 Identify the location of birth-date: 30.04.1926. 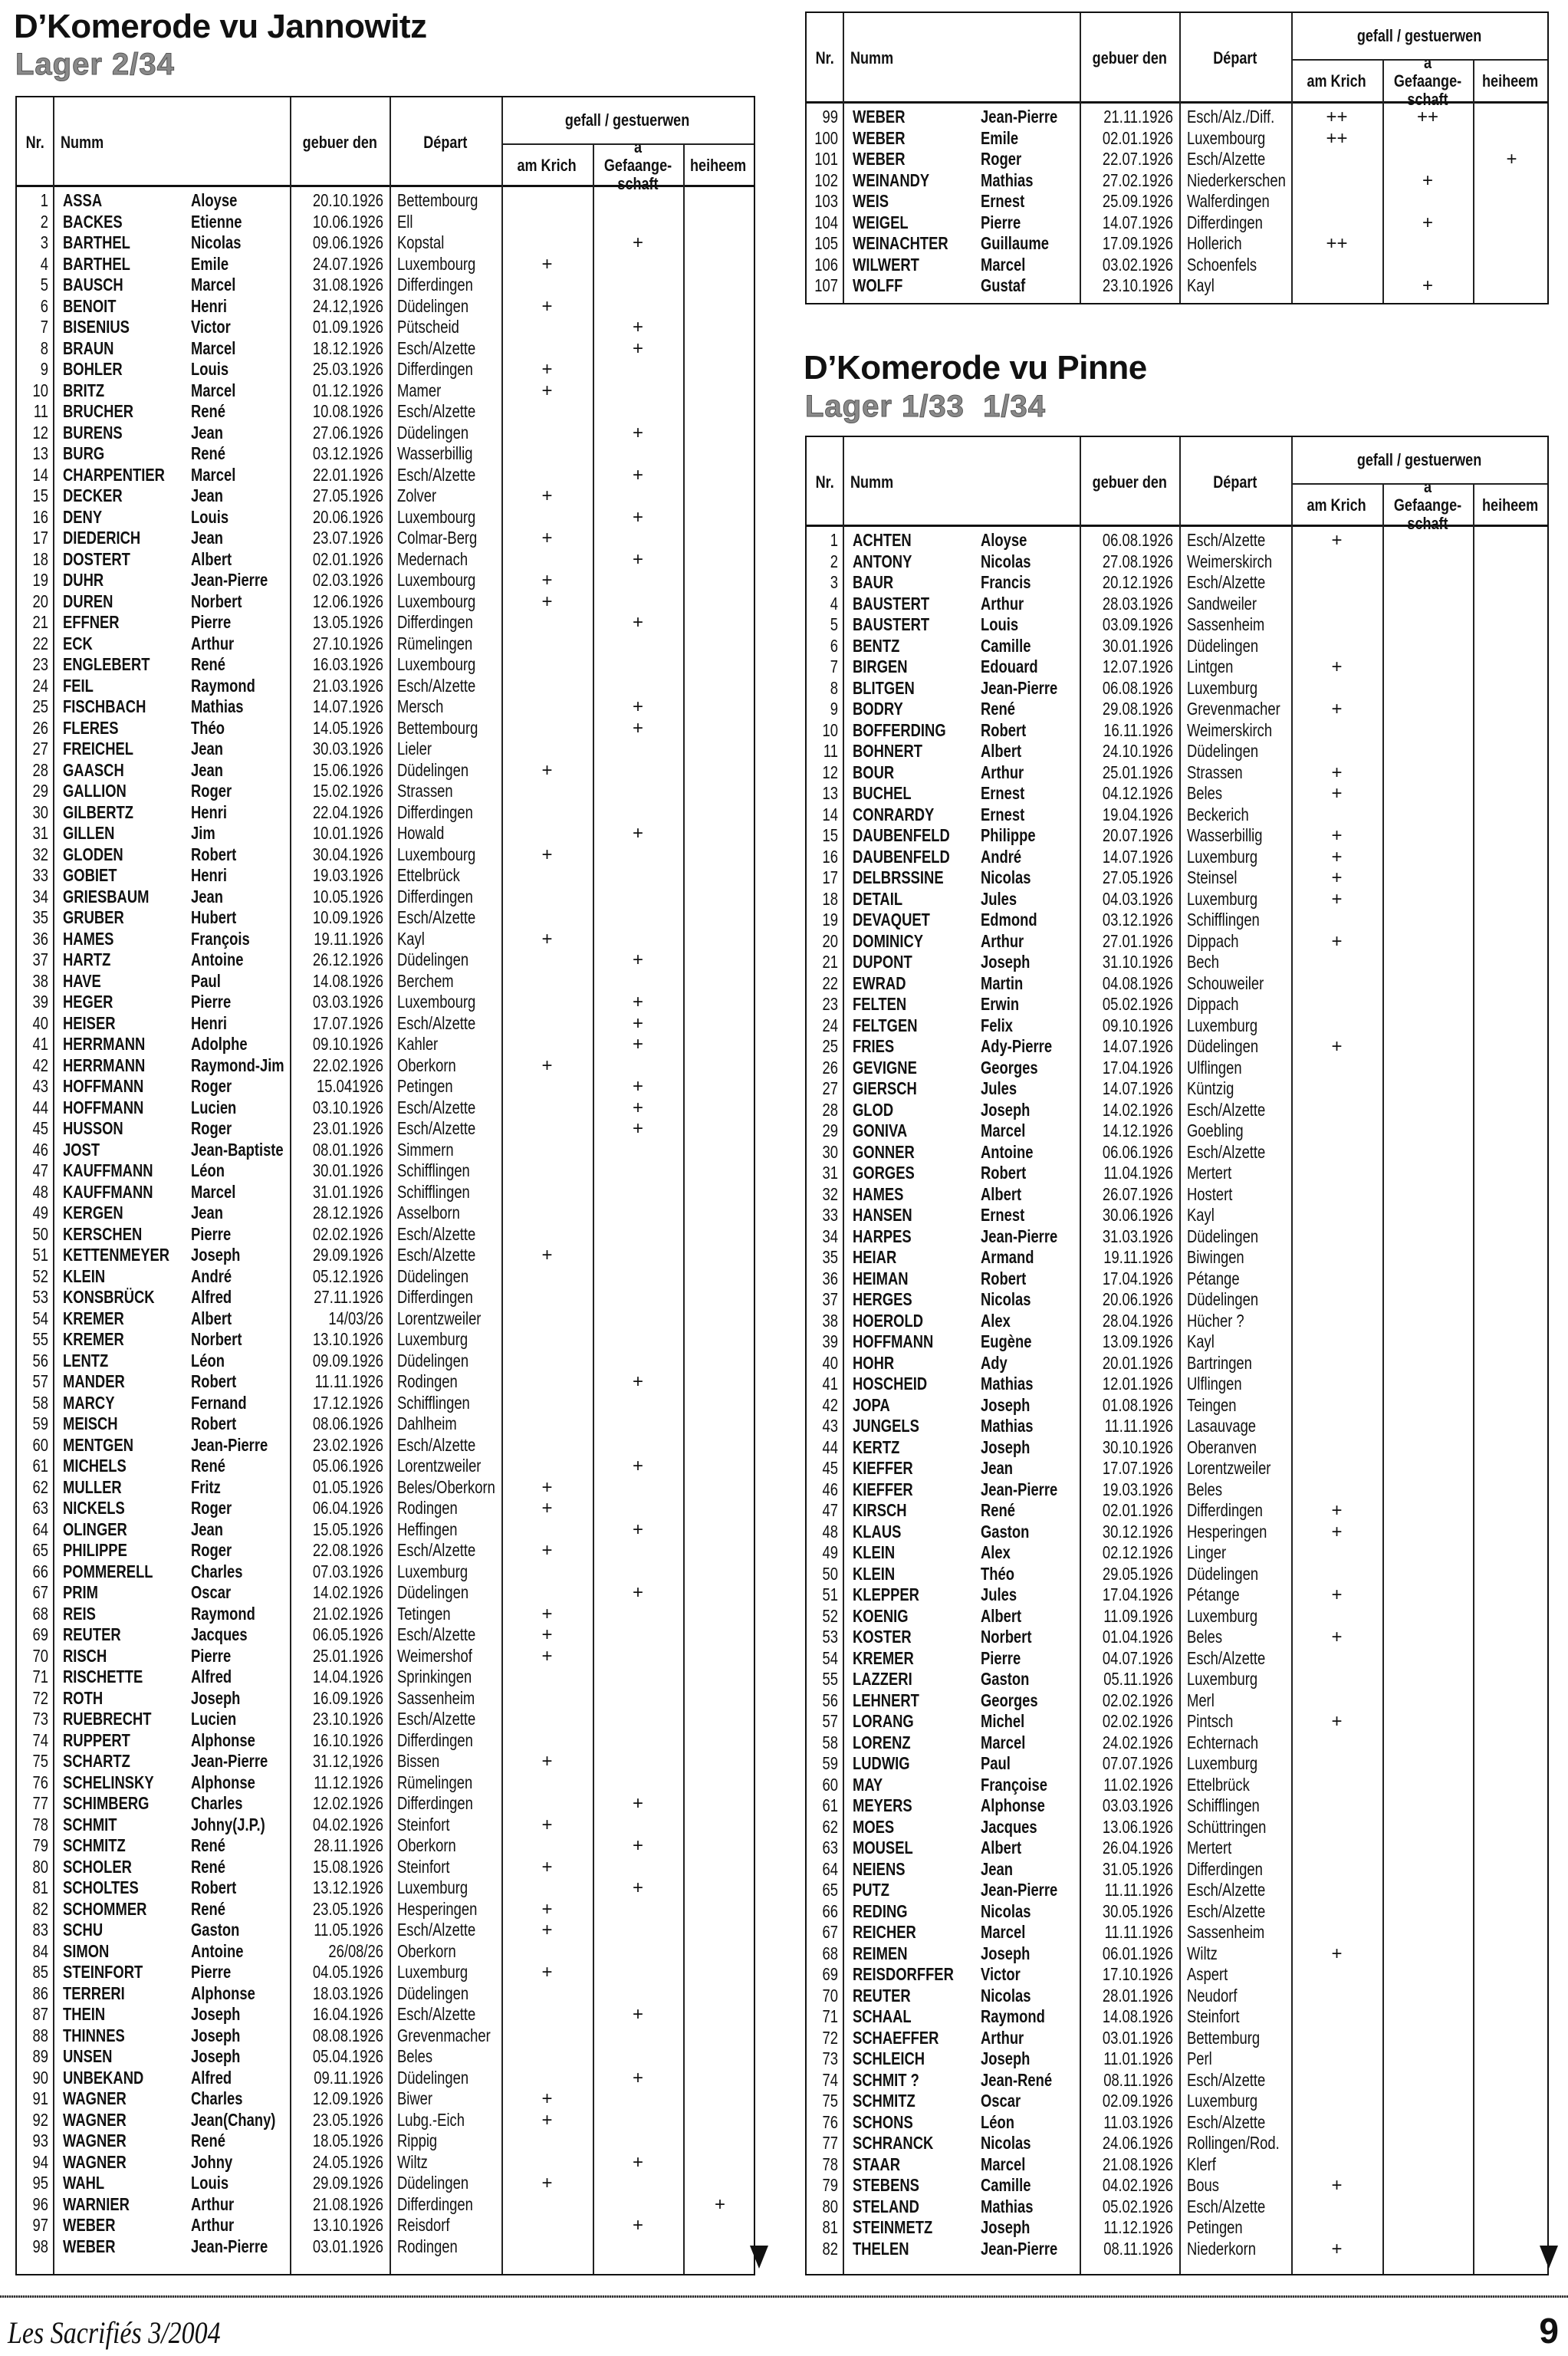
(348, 854).